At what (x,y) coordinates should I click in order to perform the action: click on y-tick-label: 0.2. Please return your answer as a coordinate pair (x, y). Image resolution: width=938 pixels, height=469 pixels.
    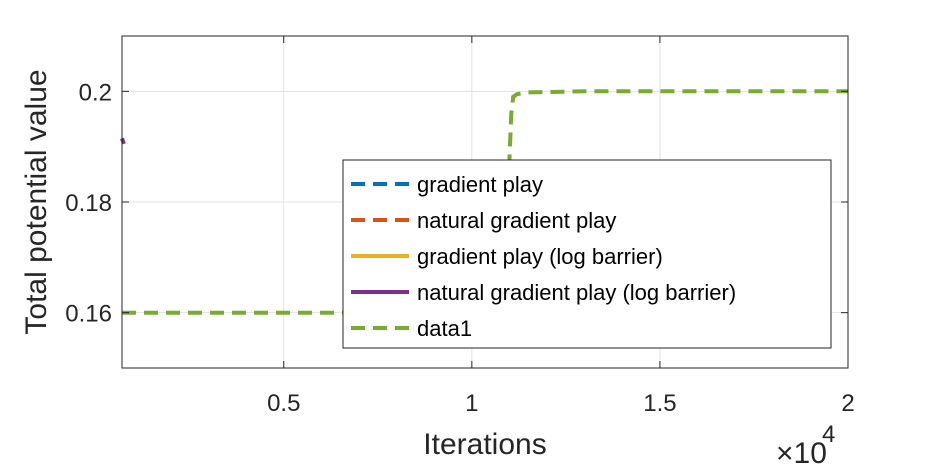
    Looking at the image, I should click on (95, 92).